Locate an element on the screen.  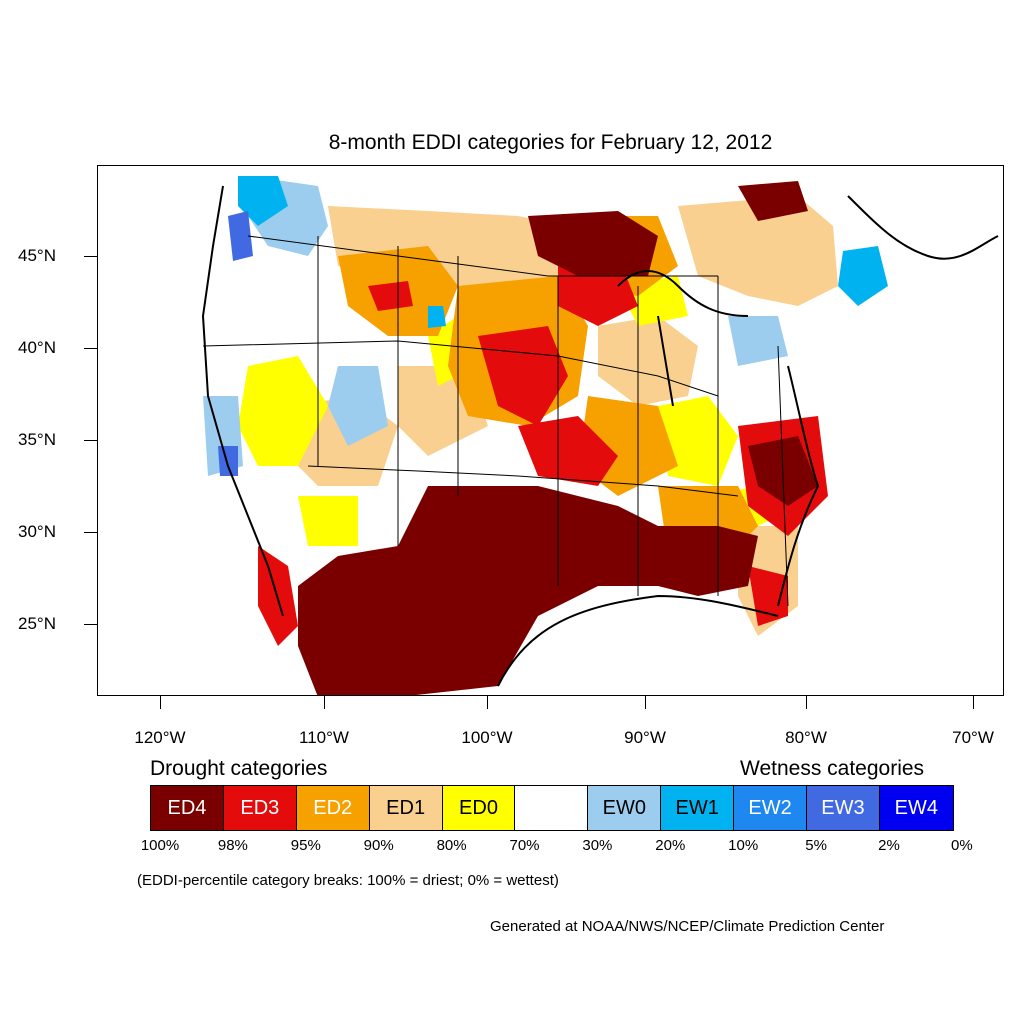
legend-swatch-ed4: ED4 is located at coordinates (187, 808).